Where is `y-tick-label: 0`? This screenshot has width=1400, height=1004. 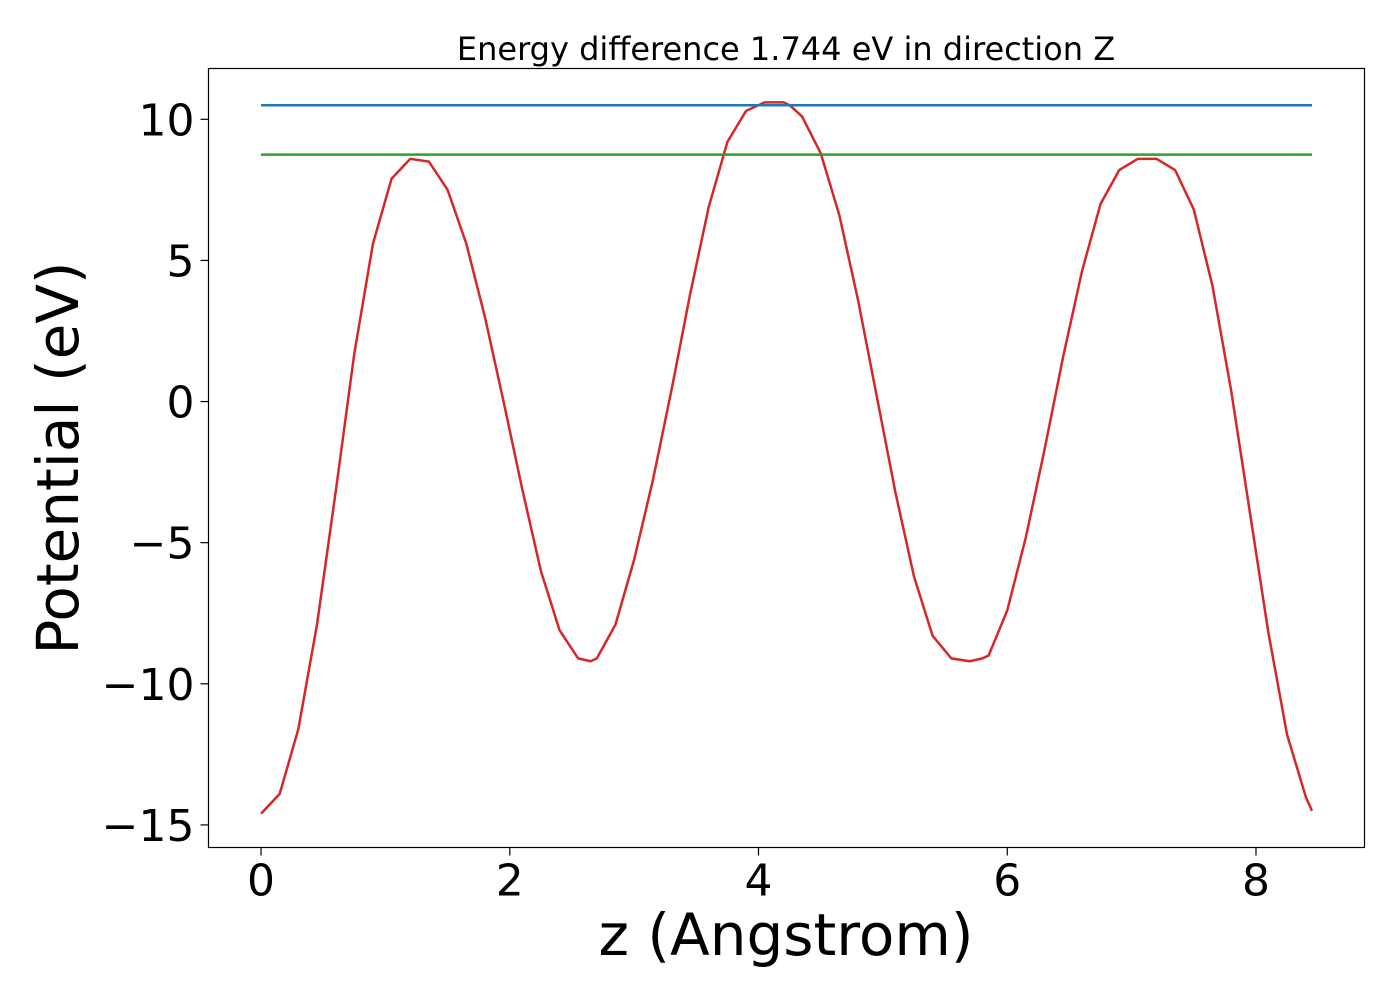 y-tick-label: 0 is located at coordinates (181, 403).